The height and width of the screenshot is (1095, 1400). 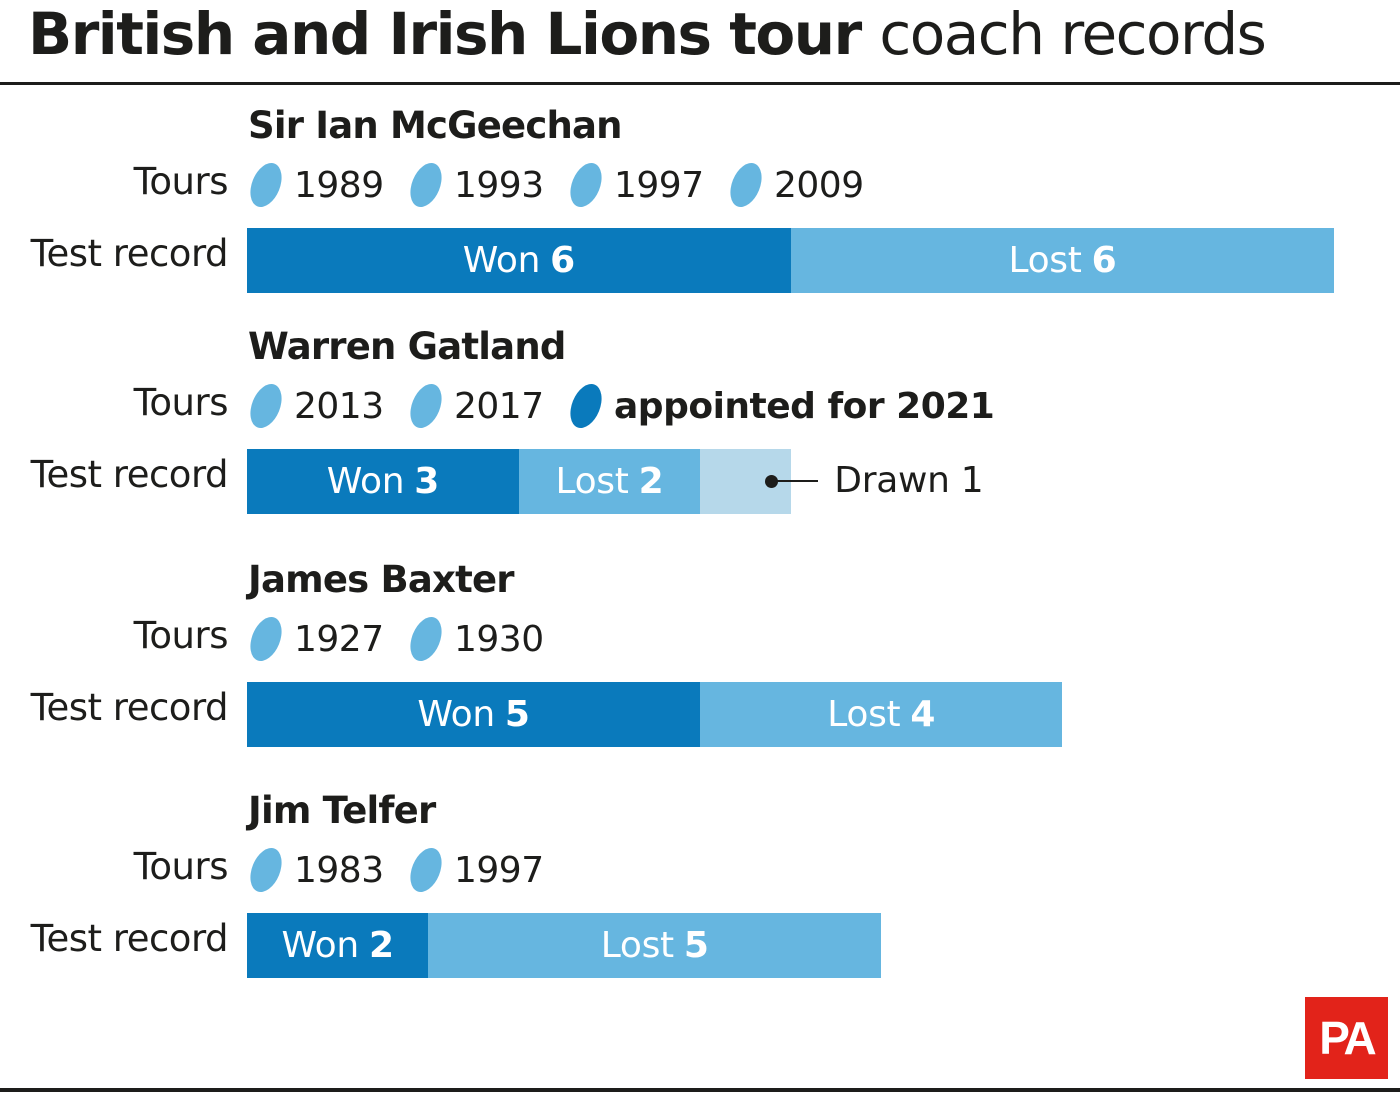 What do you see at coordinates (499, 639) in the screenshot?
I see `tour-year: 1930` at bounding box center [499, 639].